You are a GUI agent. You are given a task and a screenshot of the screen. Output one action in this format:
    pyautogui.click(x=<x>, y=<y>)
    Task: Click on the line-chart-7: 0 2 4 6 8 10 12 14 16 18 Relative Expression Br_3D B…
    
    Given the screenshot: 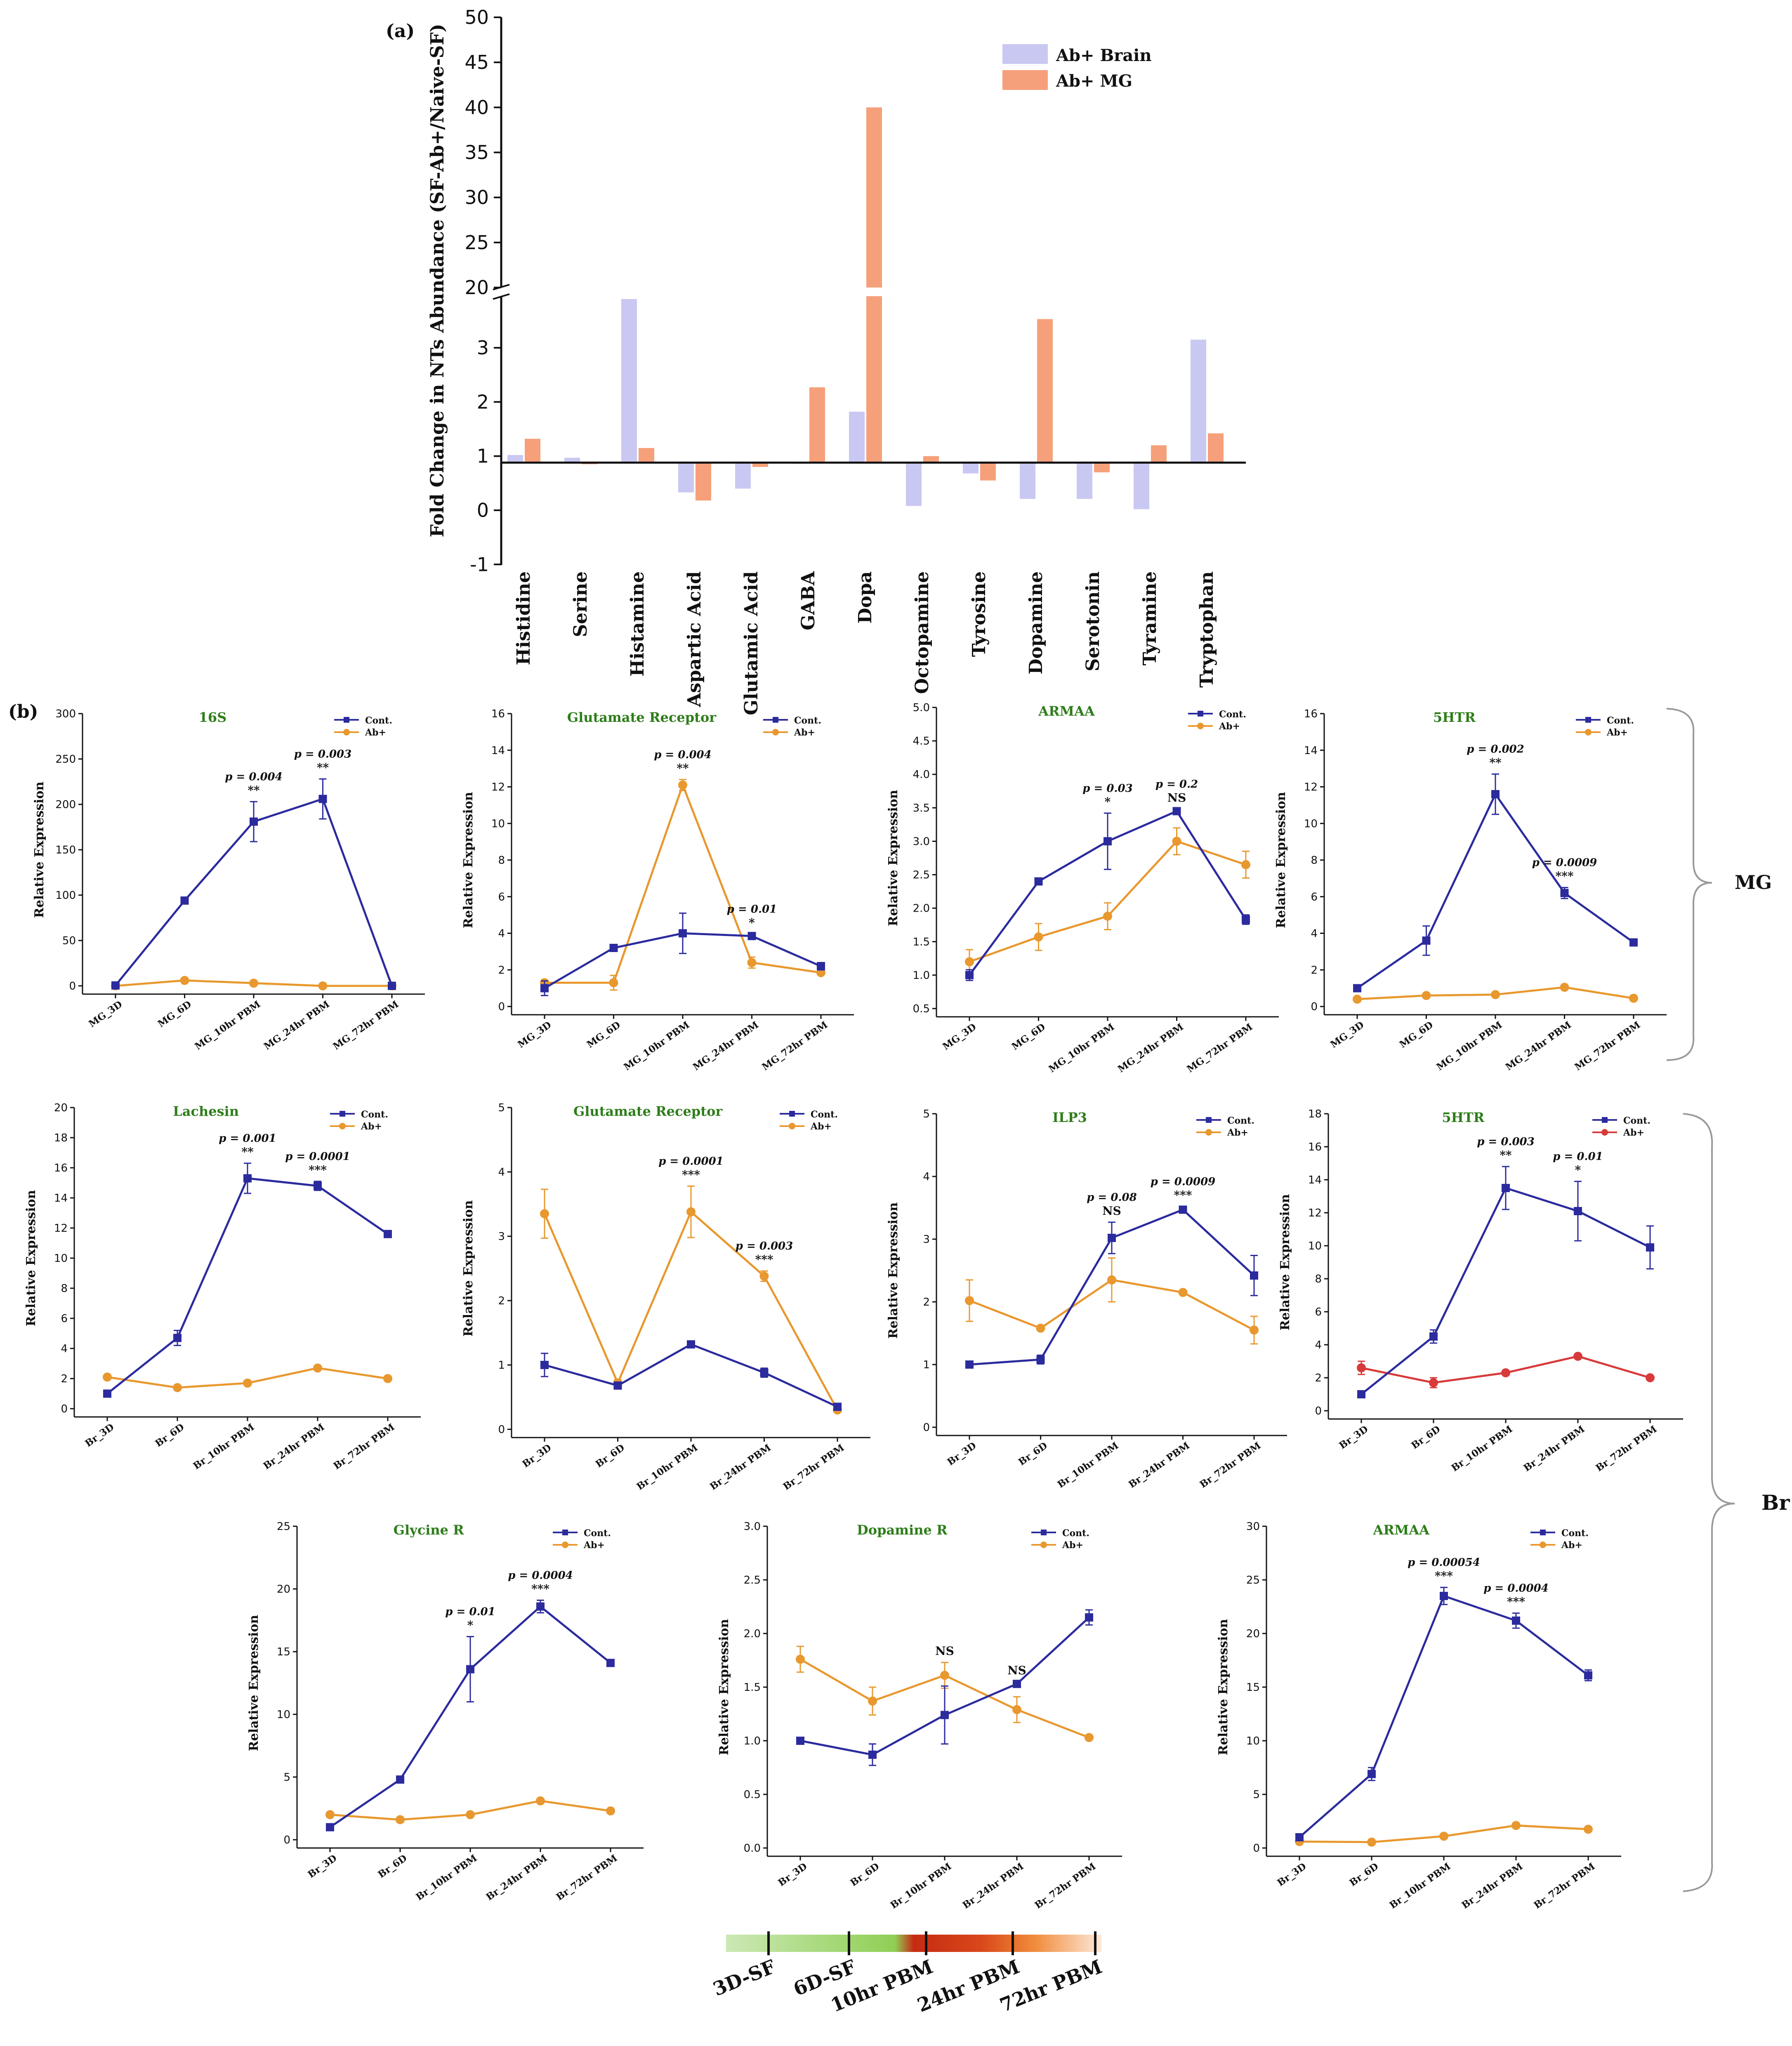 What is the action you would take?
    pyautogui.click(x=1480, y=1291)
    